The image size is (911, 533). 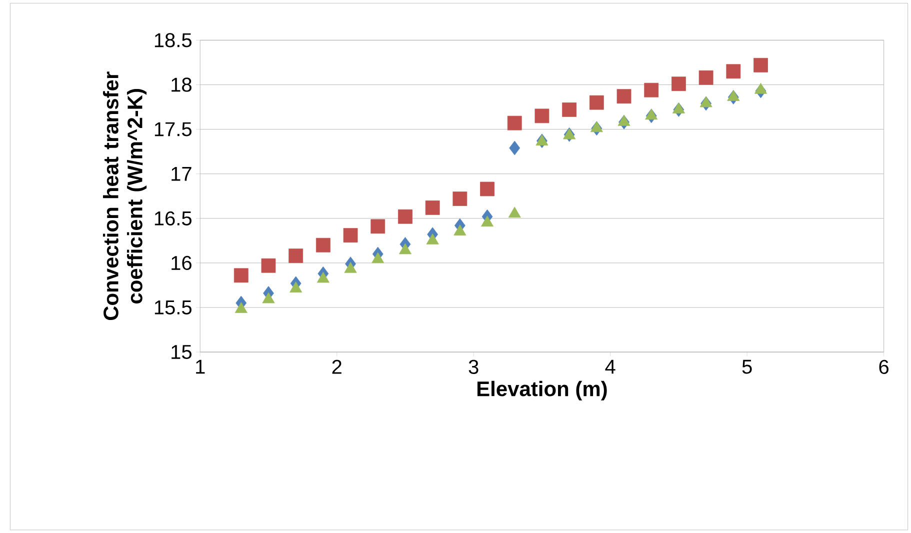 I want to click on x-tick-label: 6, so click(x=883, y=367).